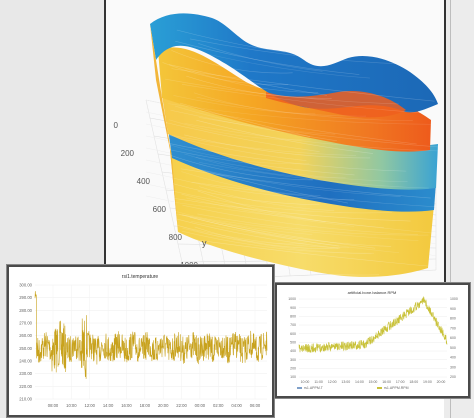 The width and height of the screenshot is (474, 418). Describe the element at coordinates (204, 243) in the screenshot. I see `surface-y-axis-label: y` at that location.